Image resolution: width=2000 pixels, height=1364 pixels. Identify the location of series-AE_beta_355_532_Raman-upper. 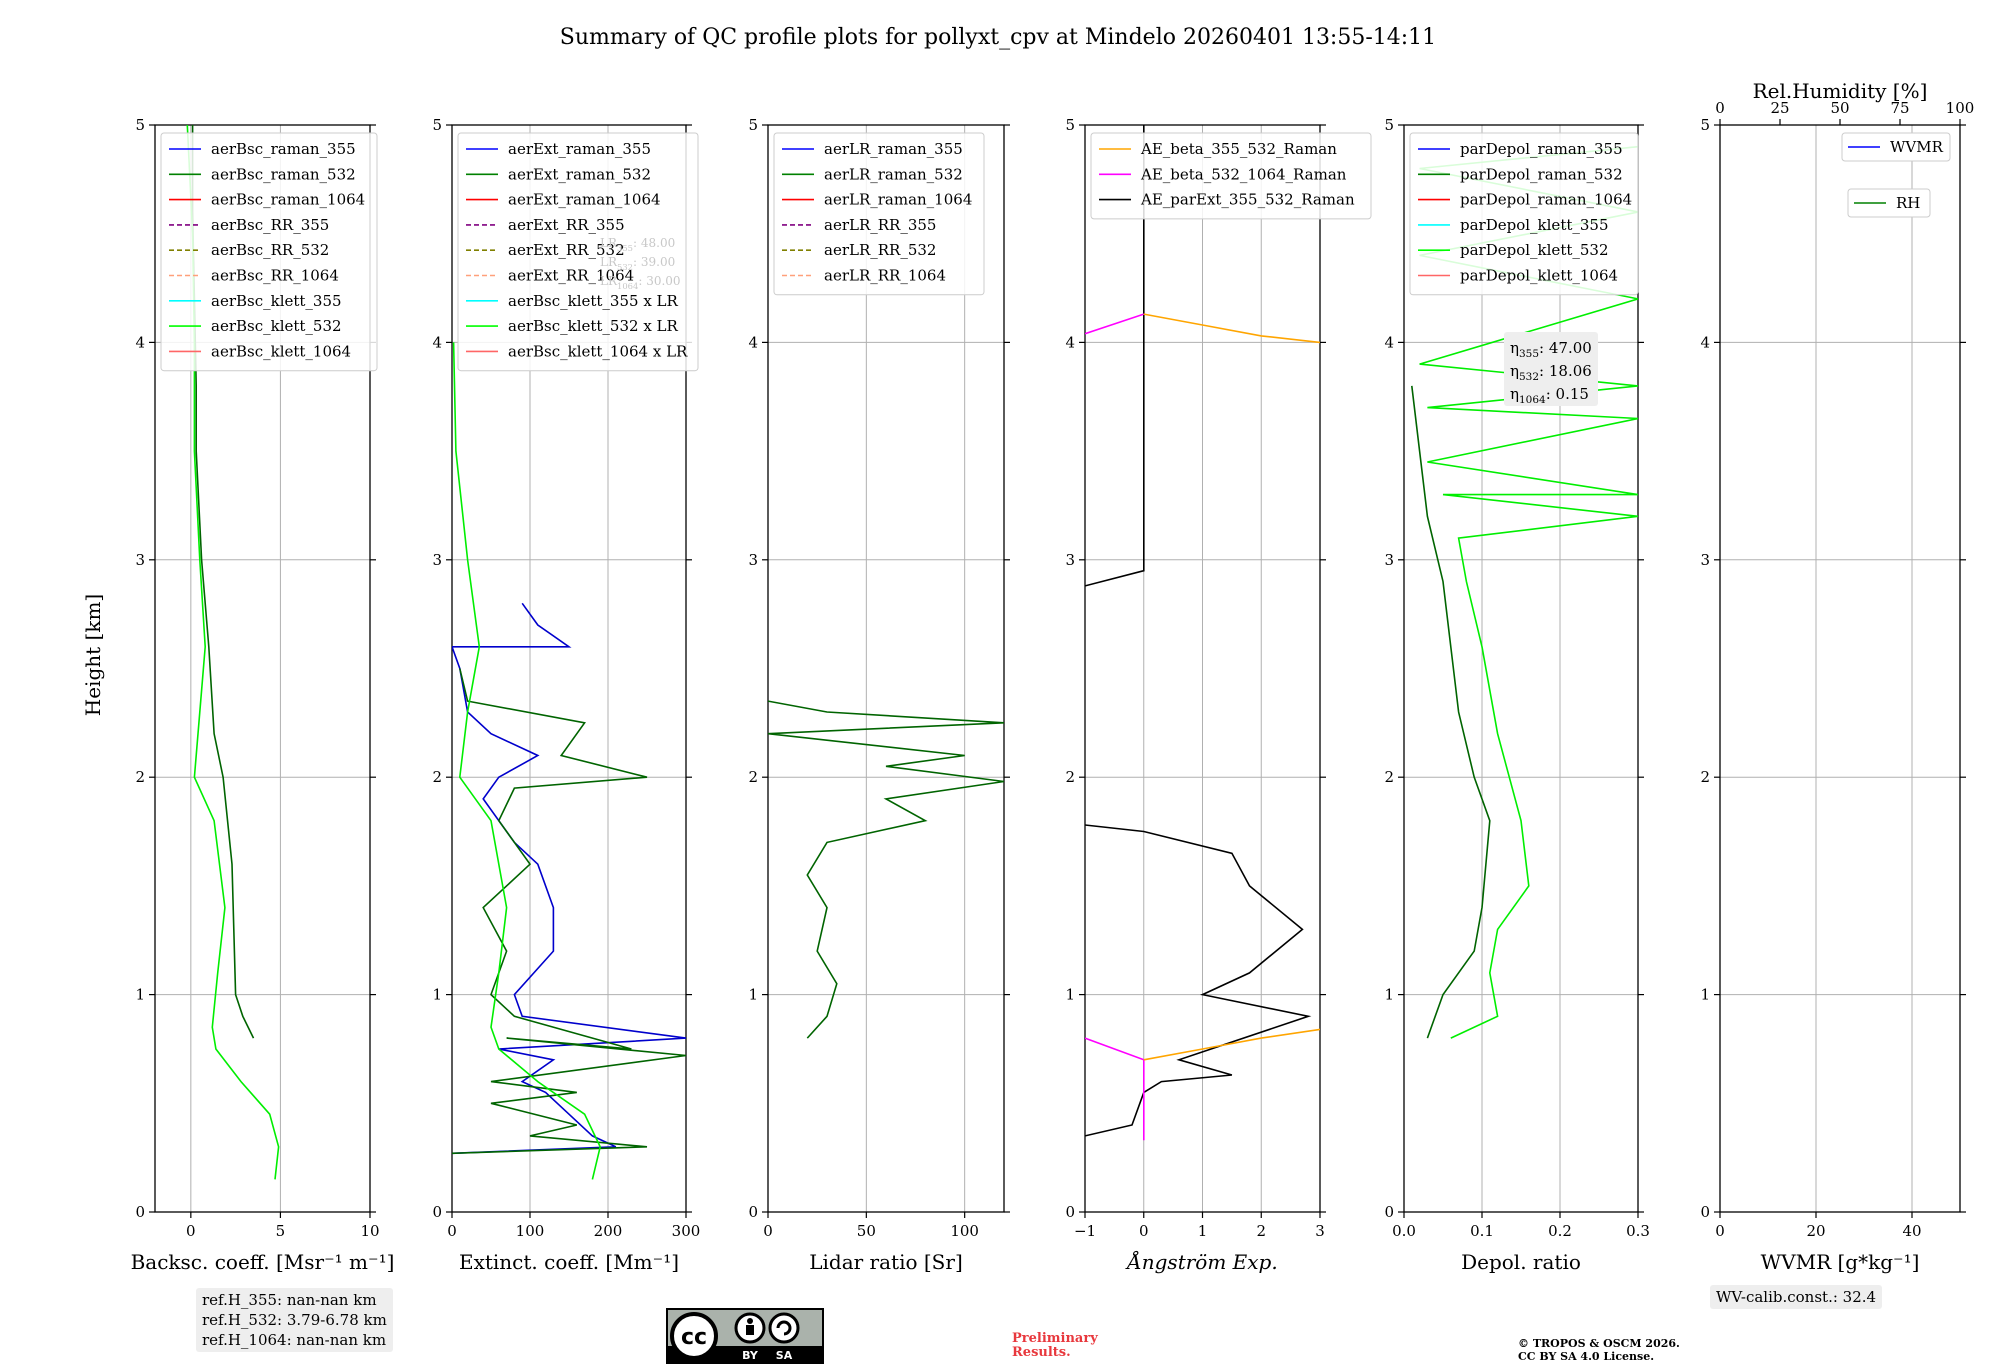
(1231, 328).